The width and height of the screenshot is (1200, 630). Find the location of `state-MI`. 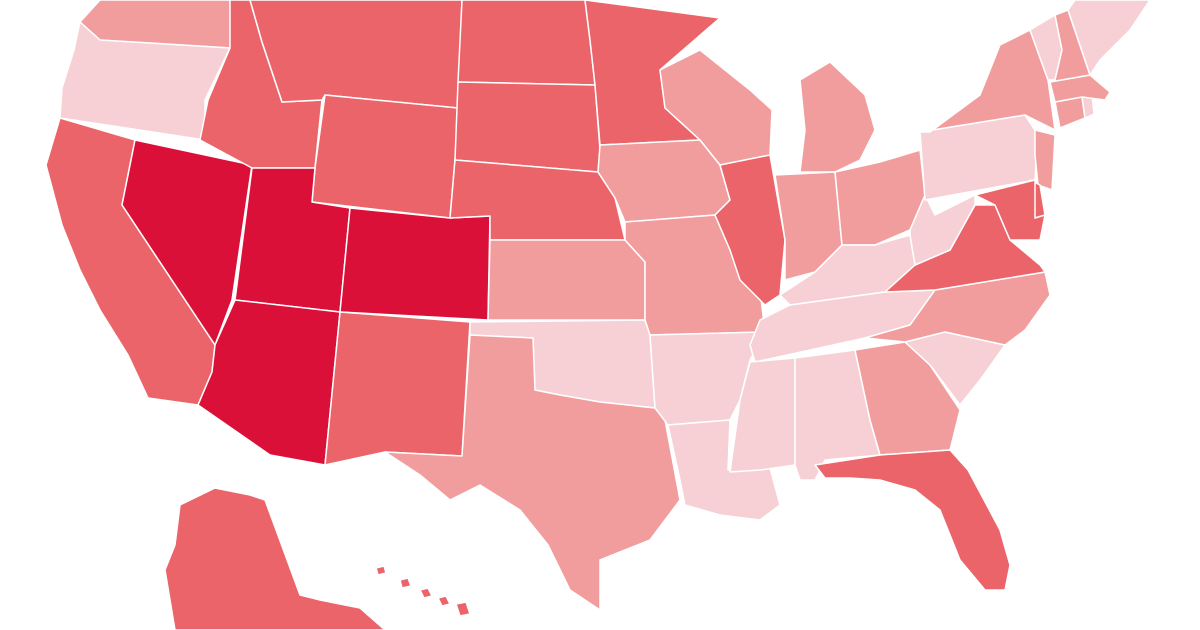

state-MI is located at coordinates (837, 117).